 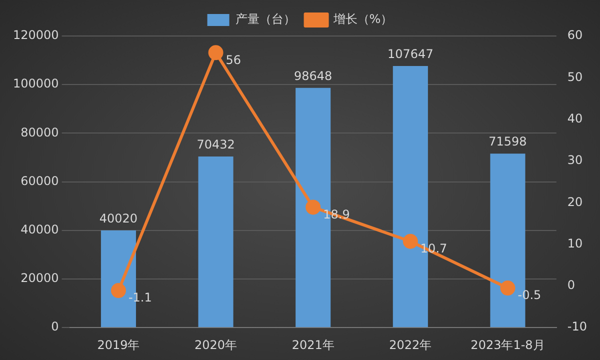 What do you see at coordinates (55, 327) in the screenshot?
I see `y-tick-label: 0` at bounding box center [55, 327].